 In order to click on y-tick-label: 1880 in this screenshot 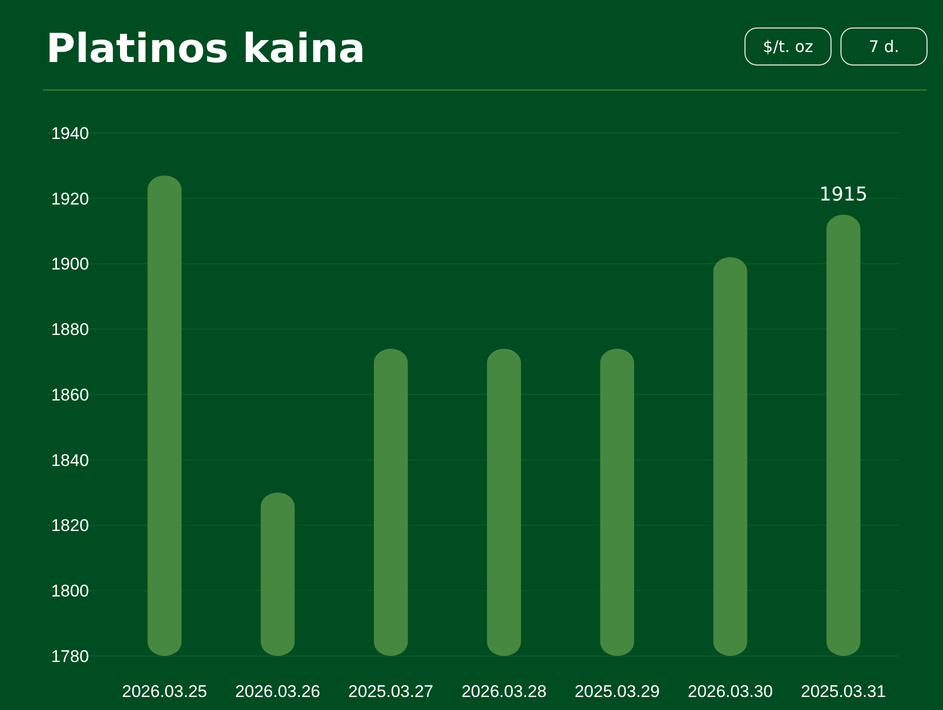, I will do `click(70, 330)`.